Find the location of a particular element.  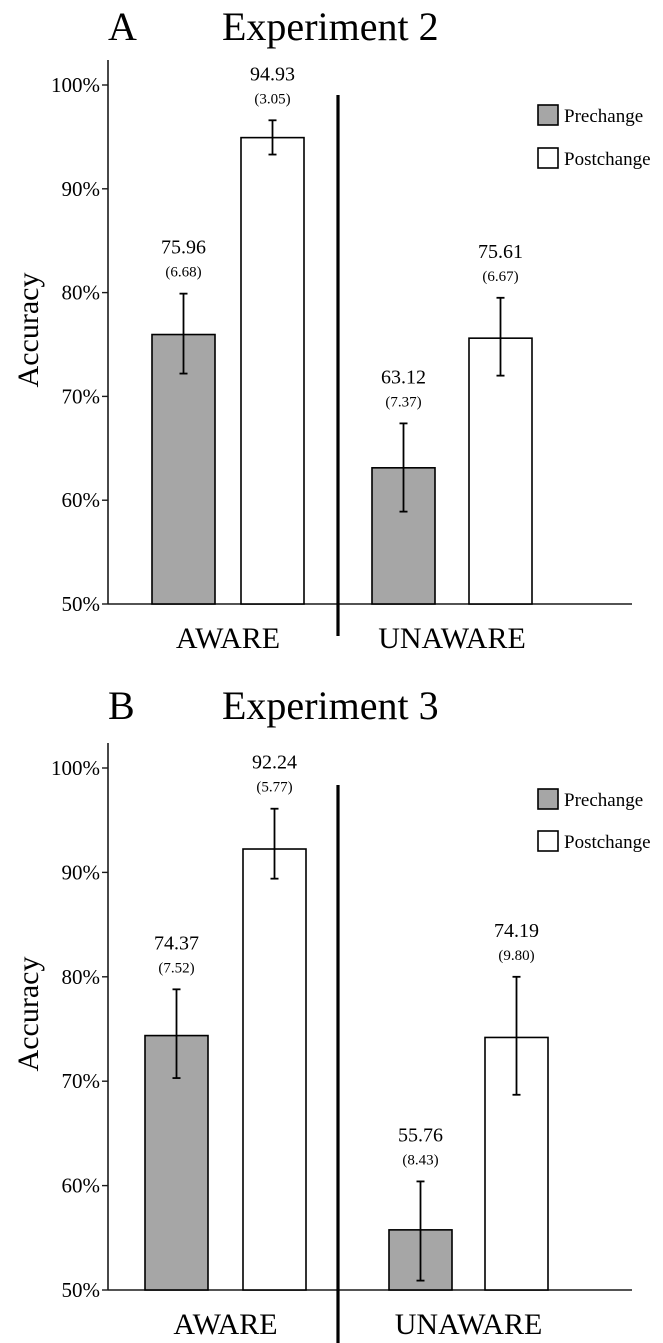

data-label-mean: 94.93 is located at coordinates (272, 74).